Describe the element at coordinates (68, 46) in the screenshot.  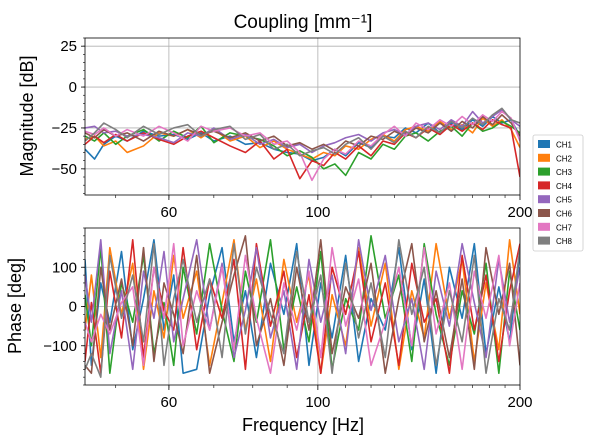
I see `y-tick-label: 25` at that location.